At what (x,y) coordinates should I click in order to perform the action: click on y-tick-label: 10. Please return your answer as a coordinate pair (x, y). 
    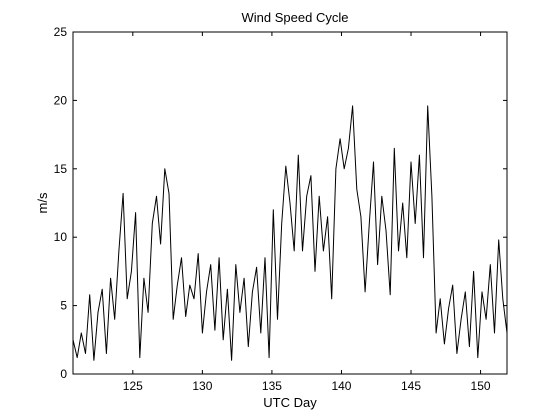
    Looking at the image, I should click on (61, 237).